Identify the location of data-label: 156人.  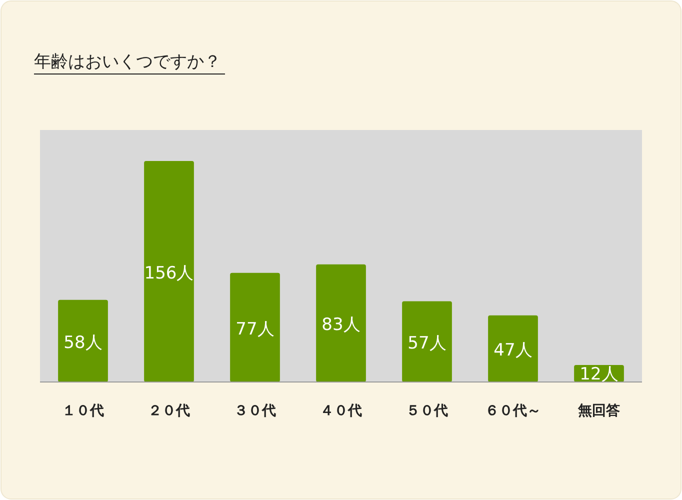
(169, 274).